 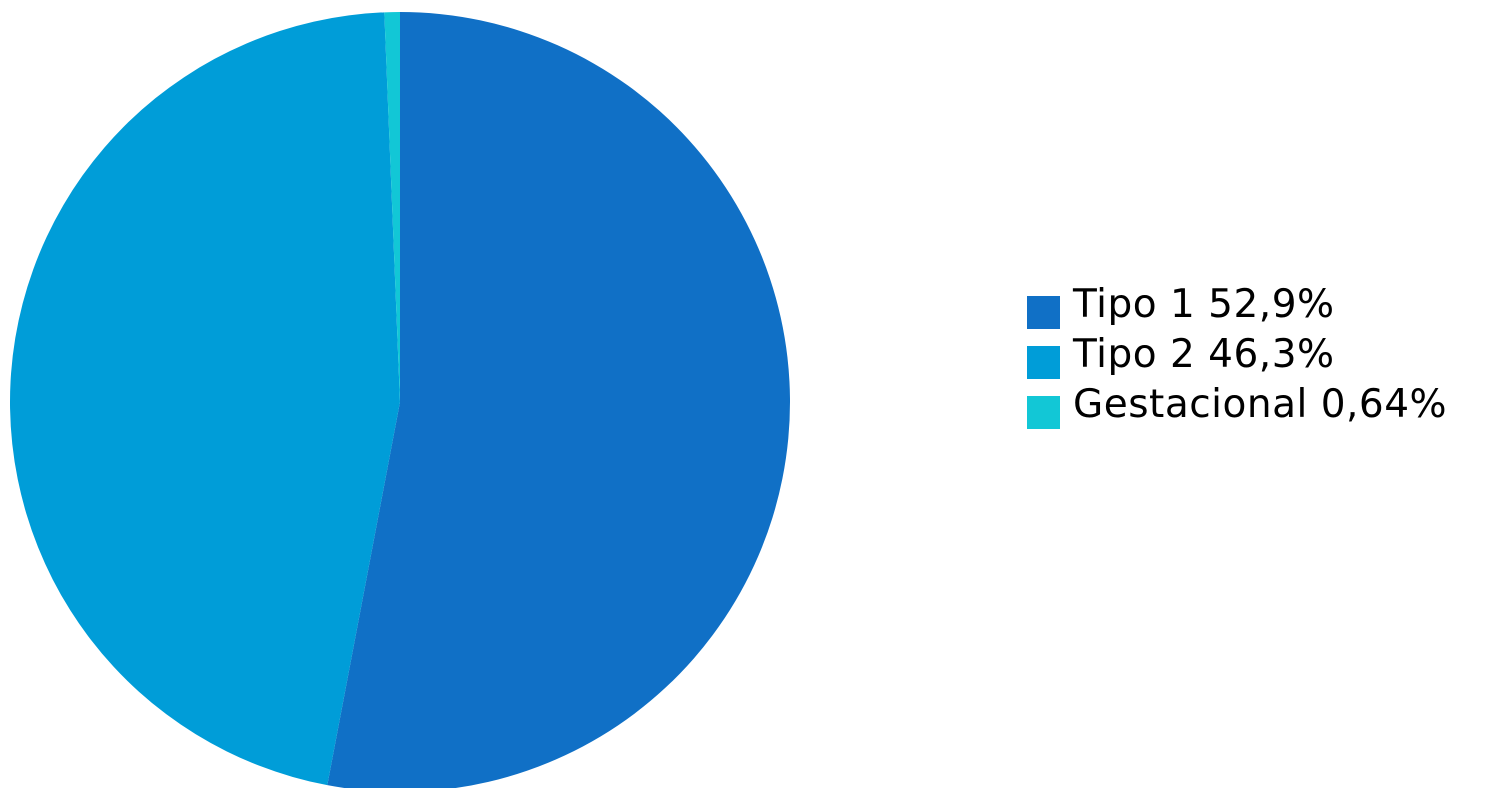 What do you see at coordinates (1204, 304) in the screenshot?
I see `legend-label-tipo-1: Tipo 1 52,9%` at bounding box center [1204, 304].